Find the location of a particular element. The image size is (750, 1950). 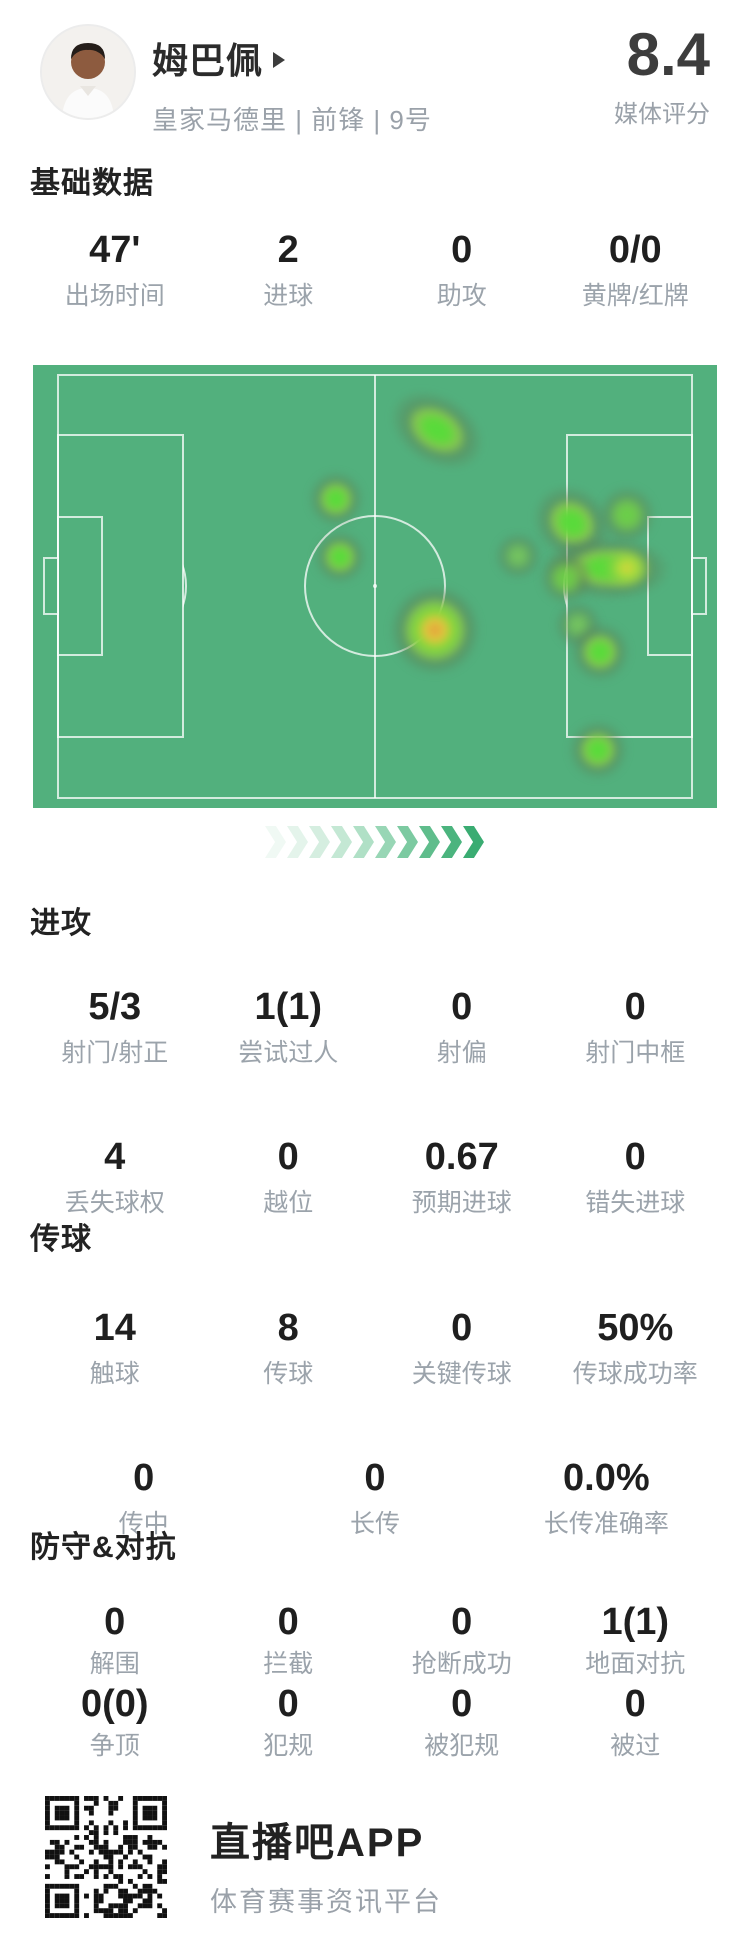

stat-label: 射偏 is located at coordinates (461, 1053).